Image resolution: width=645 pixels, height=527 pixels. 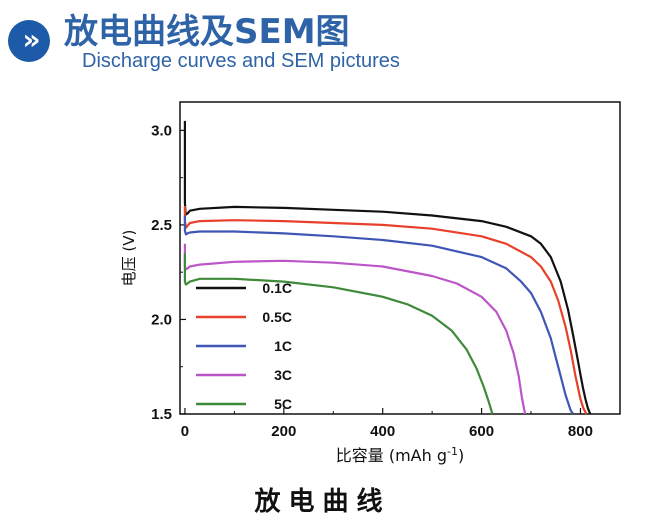 I want to click on y-tick-label: 2.0, so click(x=161, y=319).